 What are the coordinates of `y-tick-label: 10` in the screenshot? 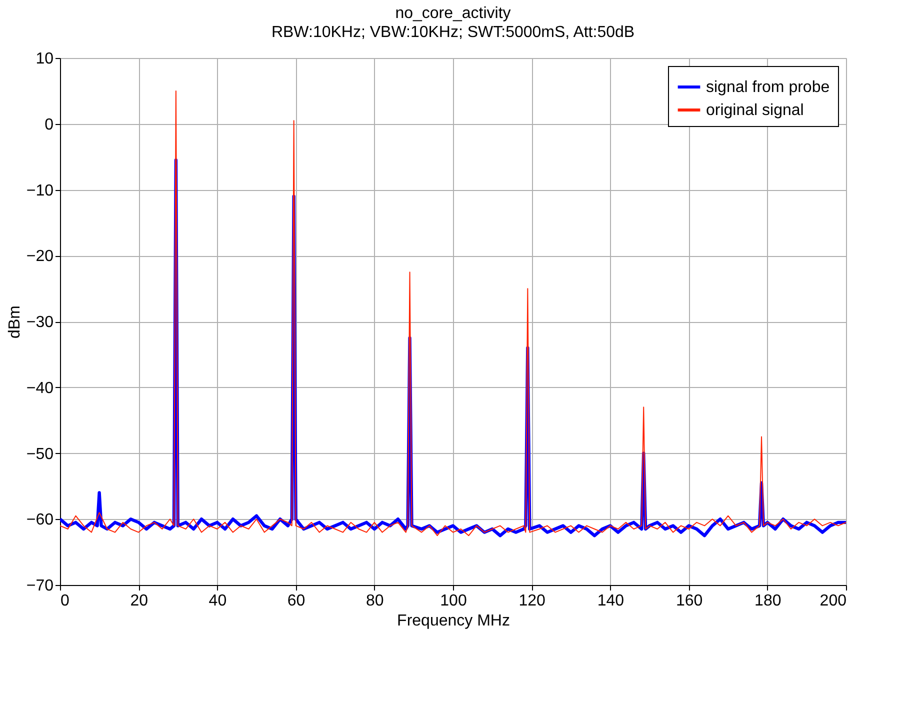 It's located at (45, 59).